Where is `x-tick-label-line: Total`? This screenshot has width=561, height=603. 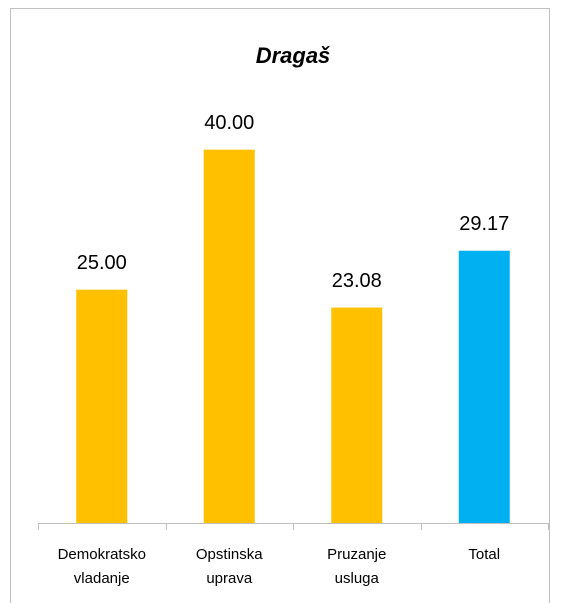
x-tick-label-line: Total is located at coordinates (484, 554).